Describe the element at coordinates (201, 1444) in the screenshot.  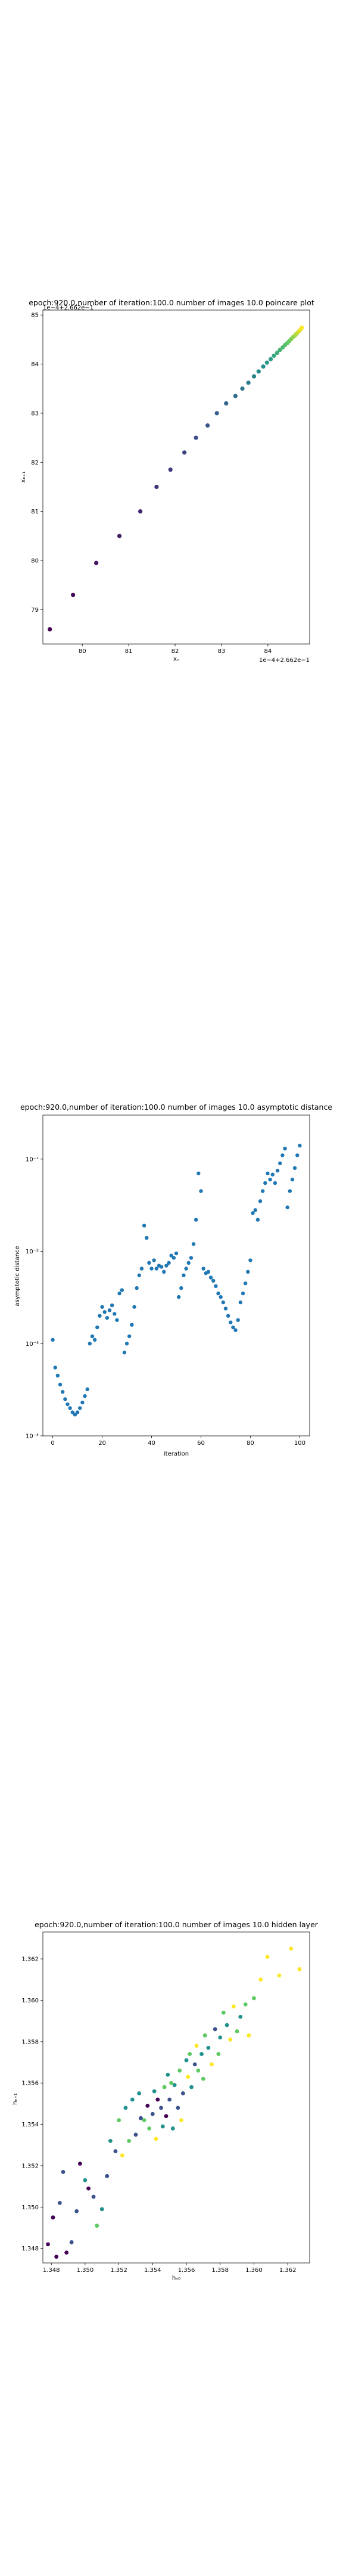
I see `asymptotic-x-tick-label: 60` at that location.